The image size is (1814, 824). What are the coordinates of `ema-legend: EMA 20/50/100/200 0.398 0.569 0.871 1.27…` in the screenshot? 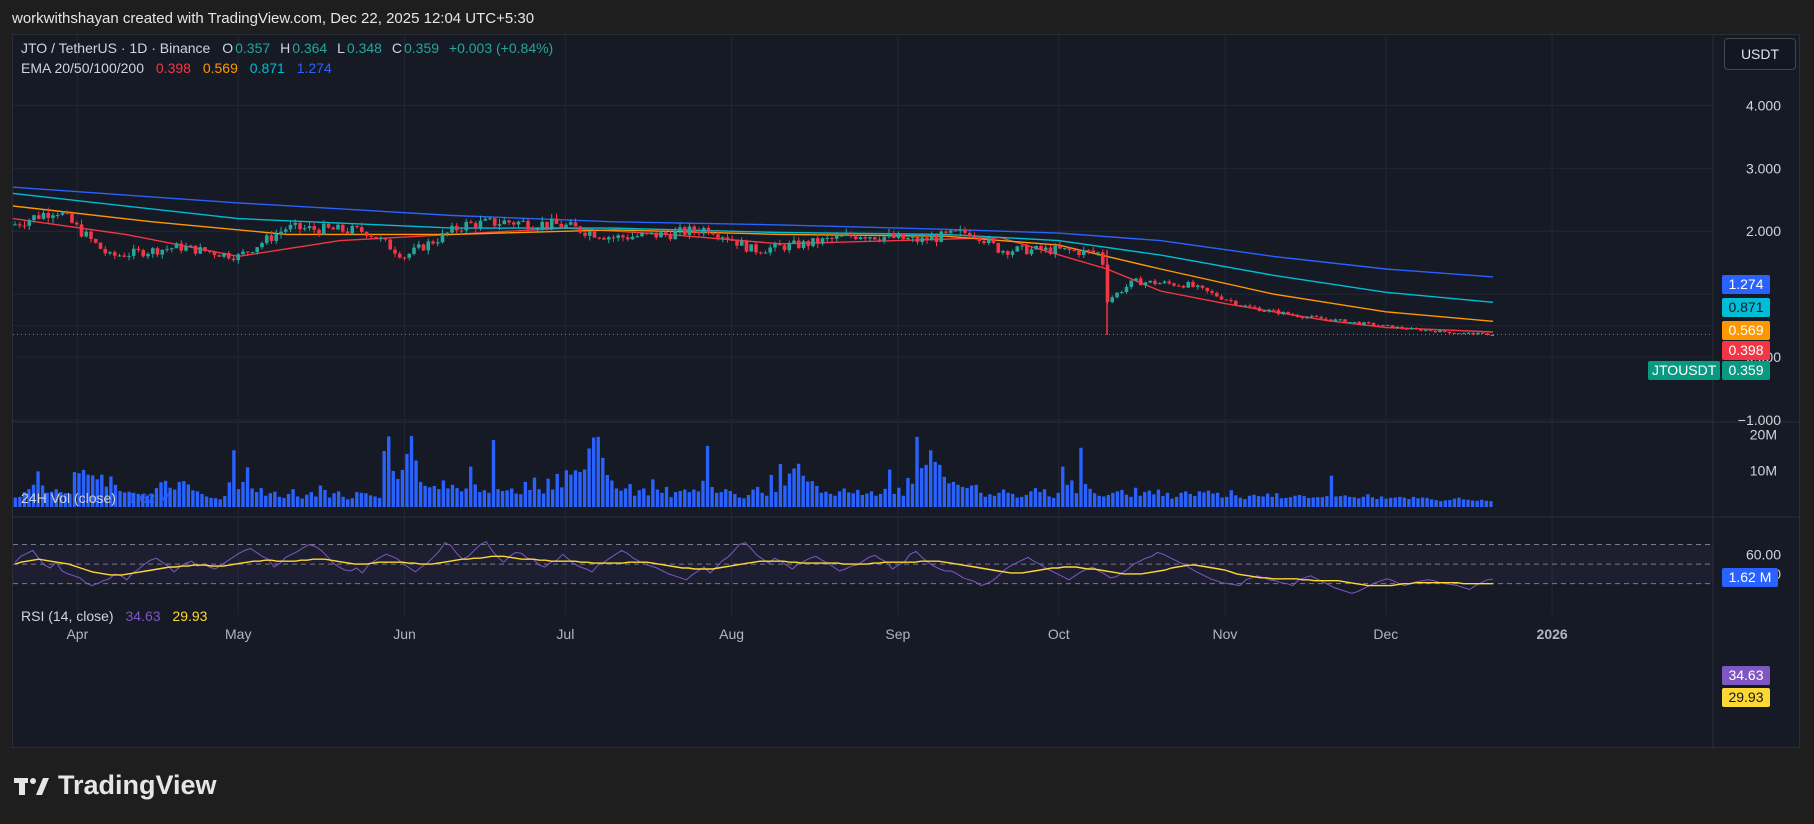 It's located at (177, 68).